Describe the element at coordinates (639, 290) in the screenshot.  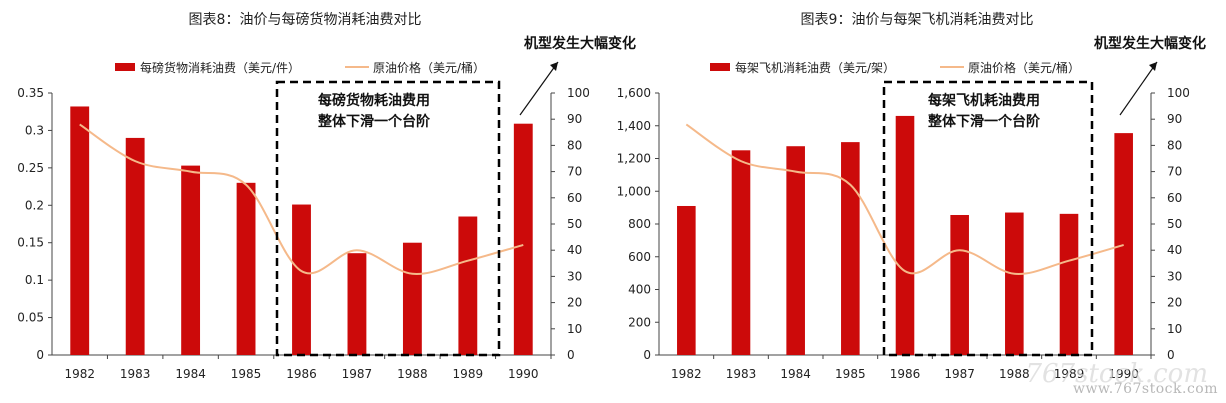
I see `y-tick-label-left: 400` at that location.